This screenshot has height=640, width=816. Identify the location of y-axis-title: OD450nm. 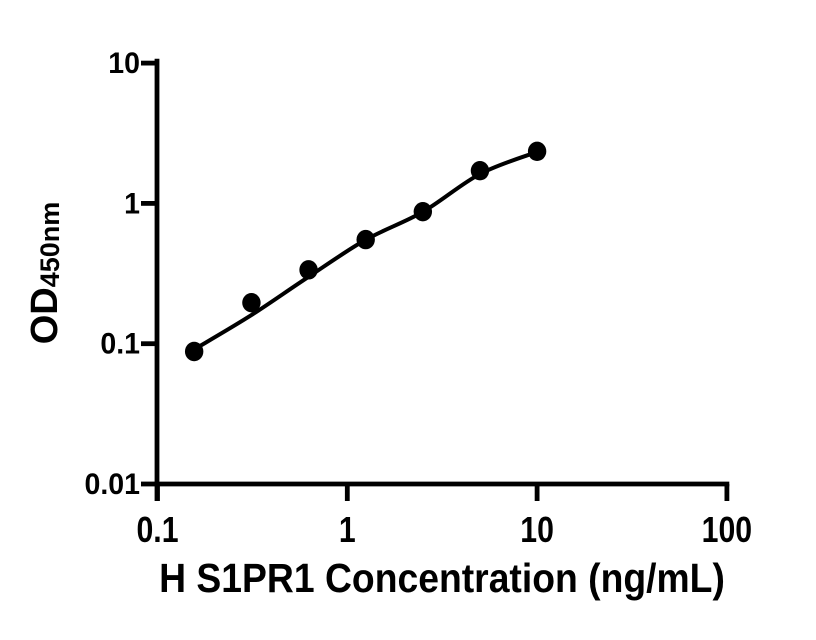
(45, 273).